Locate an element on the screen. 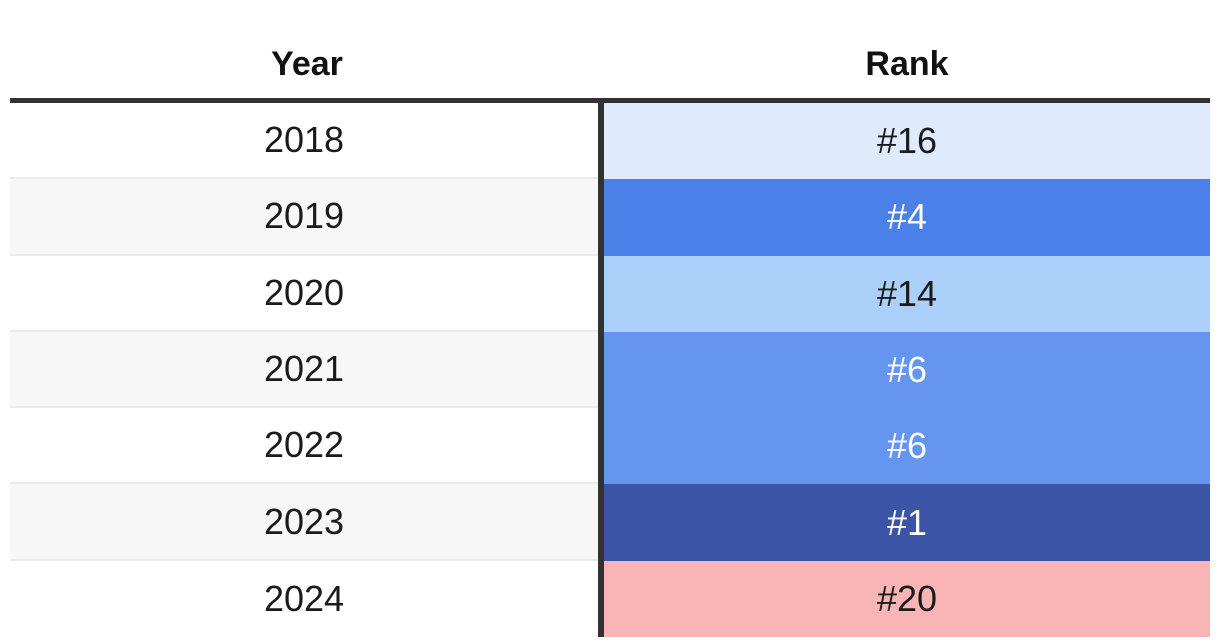  rank-cell: #4 is located at coordinates (907, 217).